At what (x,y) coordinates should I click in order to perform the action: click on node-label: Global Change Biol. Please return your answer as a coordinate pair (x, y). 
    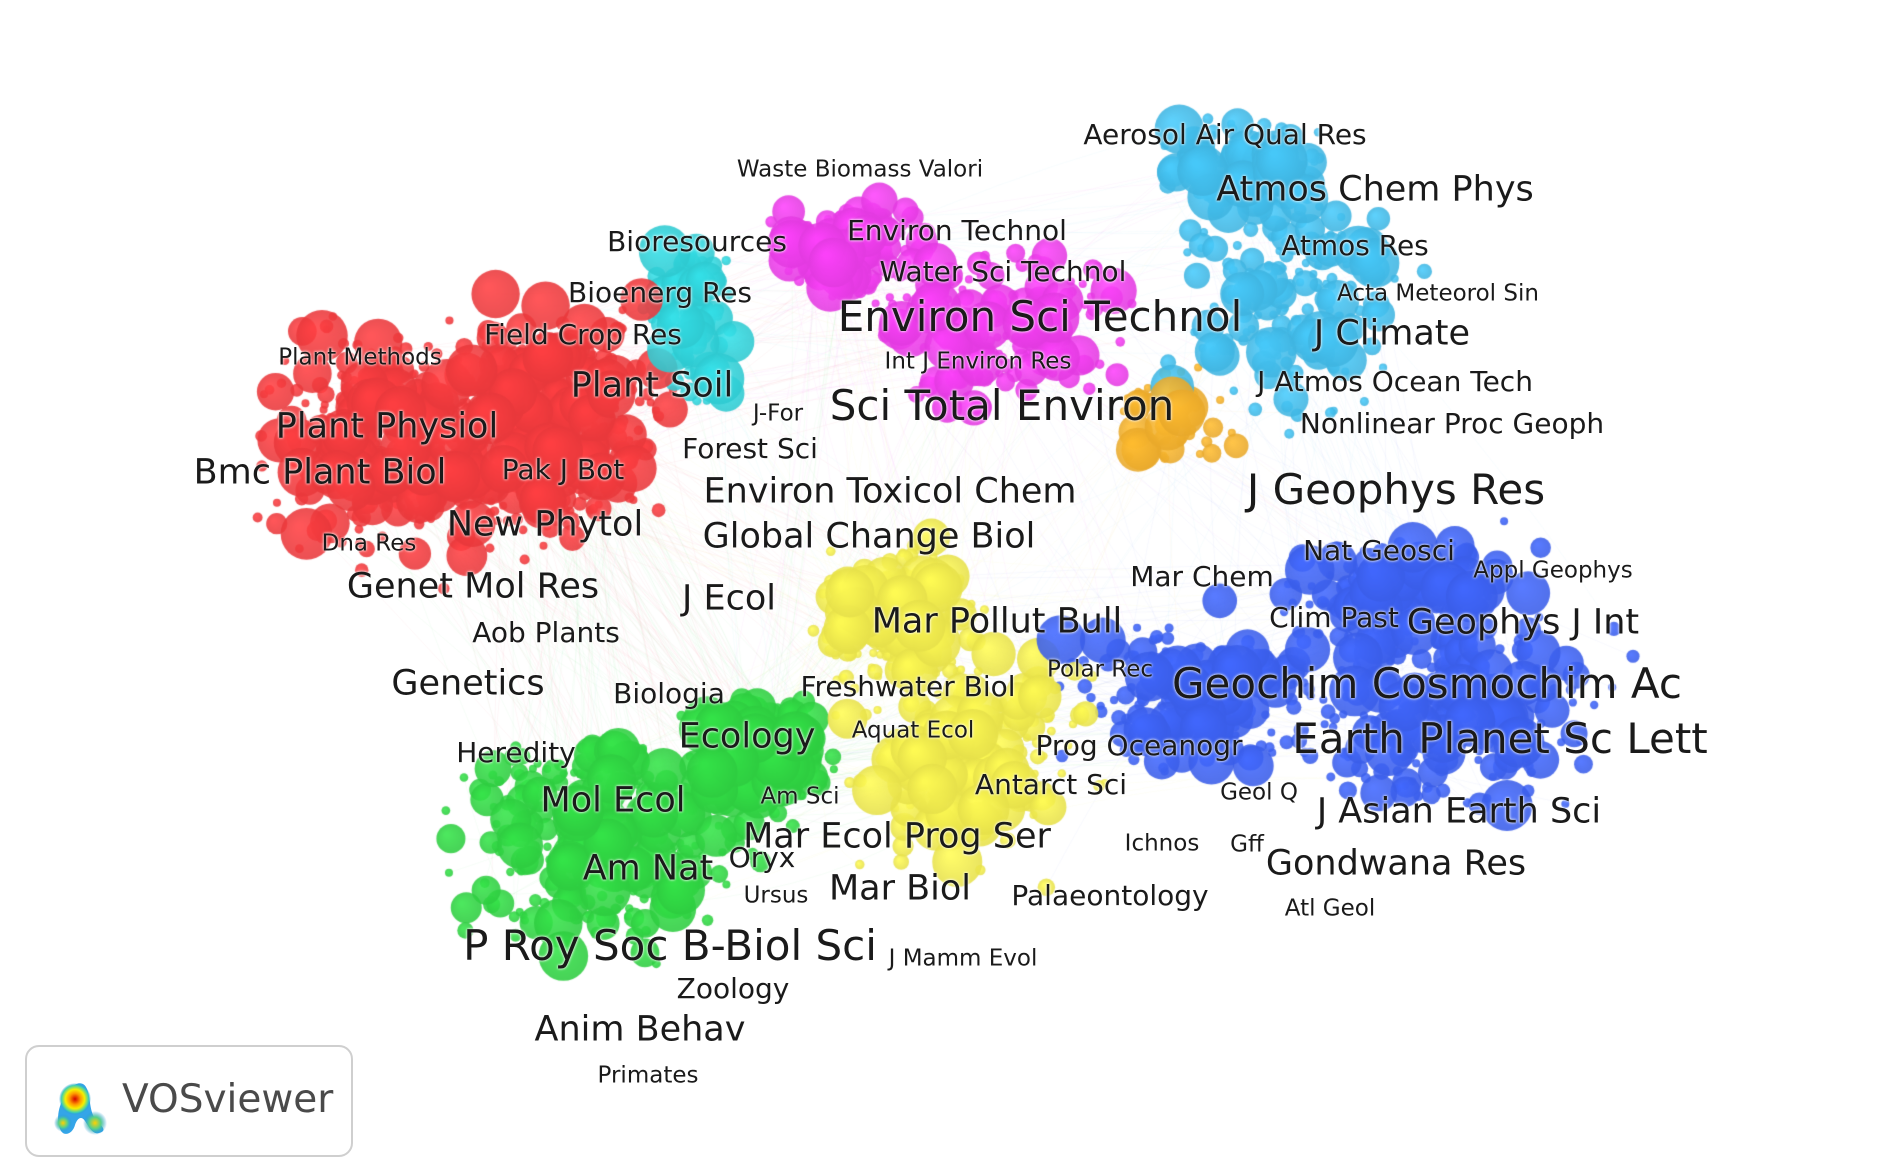
    Looking at the image, I should click on (869, 536).